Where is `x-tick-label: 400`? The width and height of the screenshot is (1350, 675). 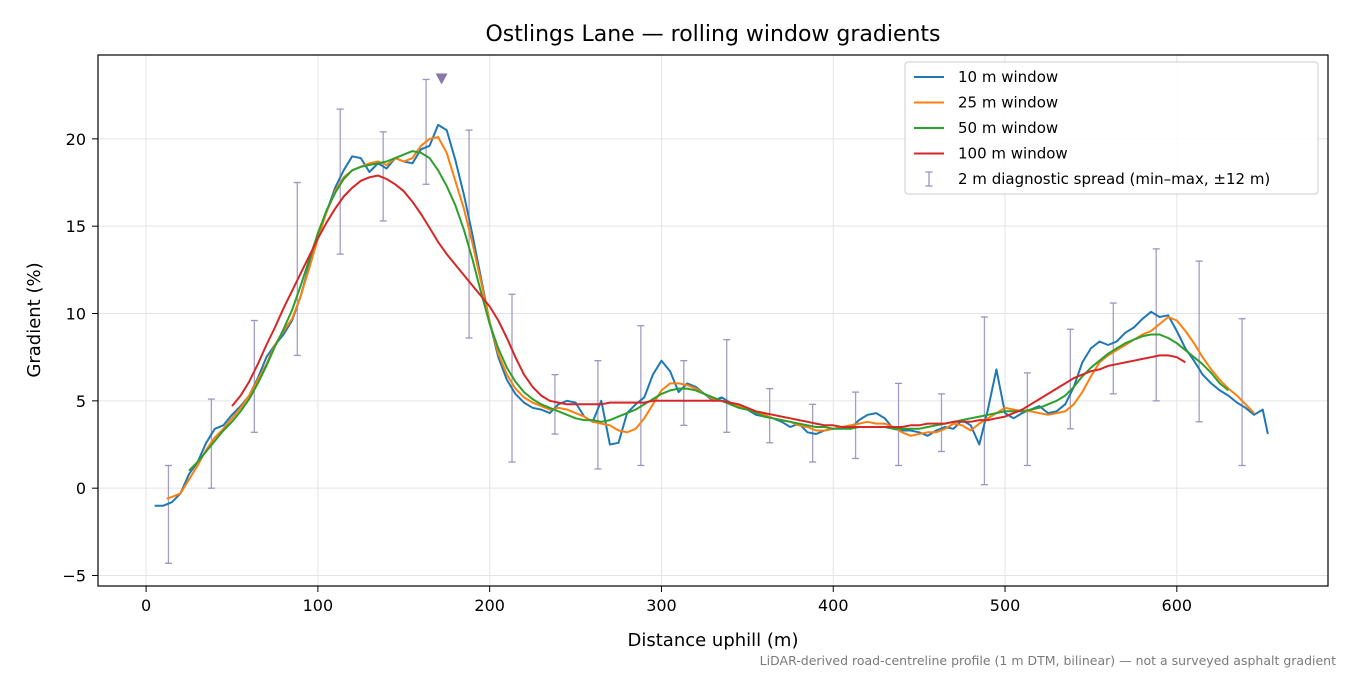
x-tick-label: 400 is located at coordinates (833, 605).